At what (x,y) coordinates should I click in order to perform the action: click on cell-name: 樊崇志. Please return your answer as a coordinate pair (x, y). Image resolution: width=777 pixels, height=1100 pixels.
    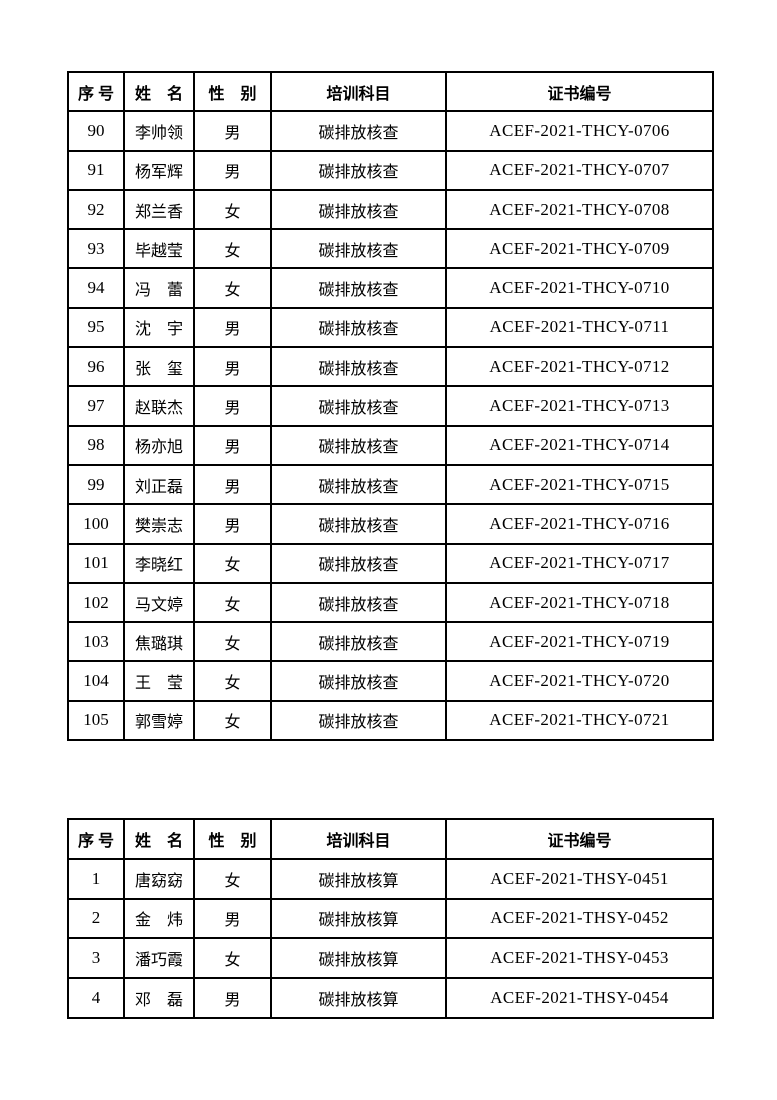
    Looking at the image, I should click on (159, 524).